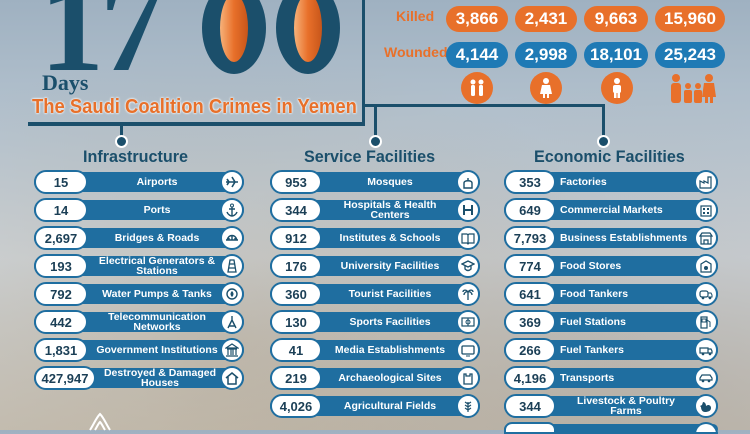  Describe the element at coordinates (591, 266) in the screenshot. I see `row-label: Food Stores` at that location.